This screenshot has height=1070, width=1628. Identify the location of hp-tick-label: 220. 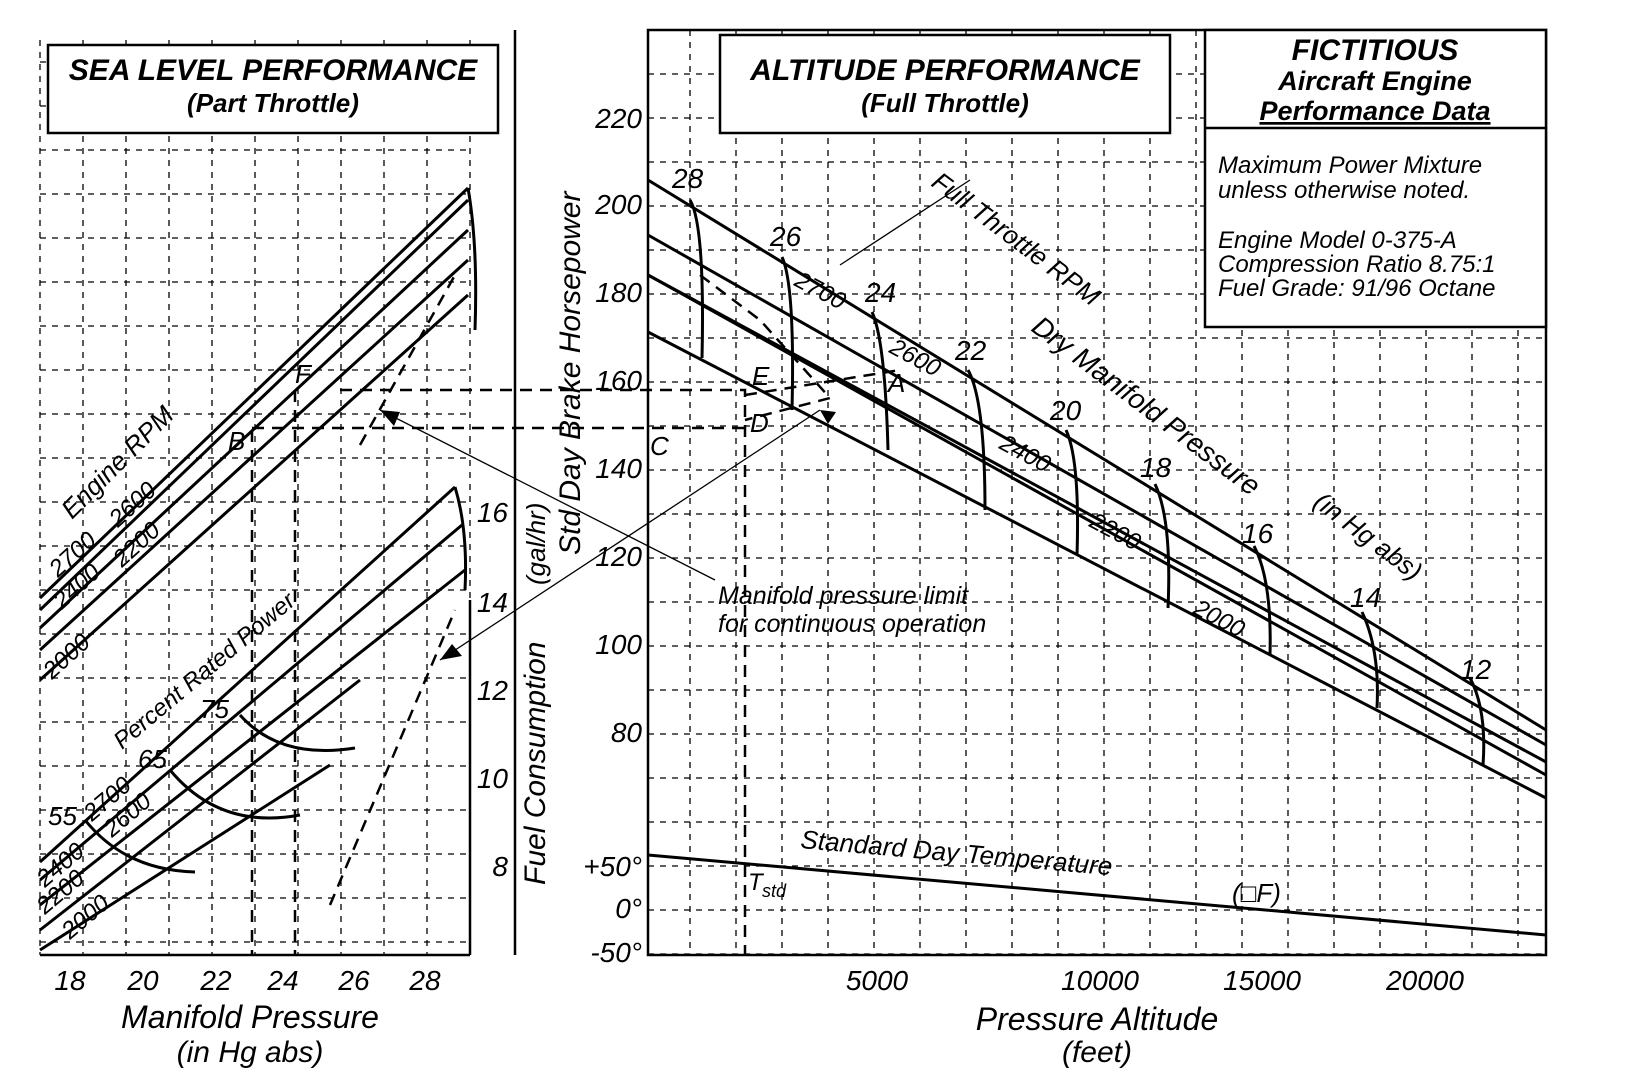
(618, 118).